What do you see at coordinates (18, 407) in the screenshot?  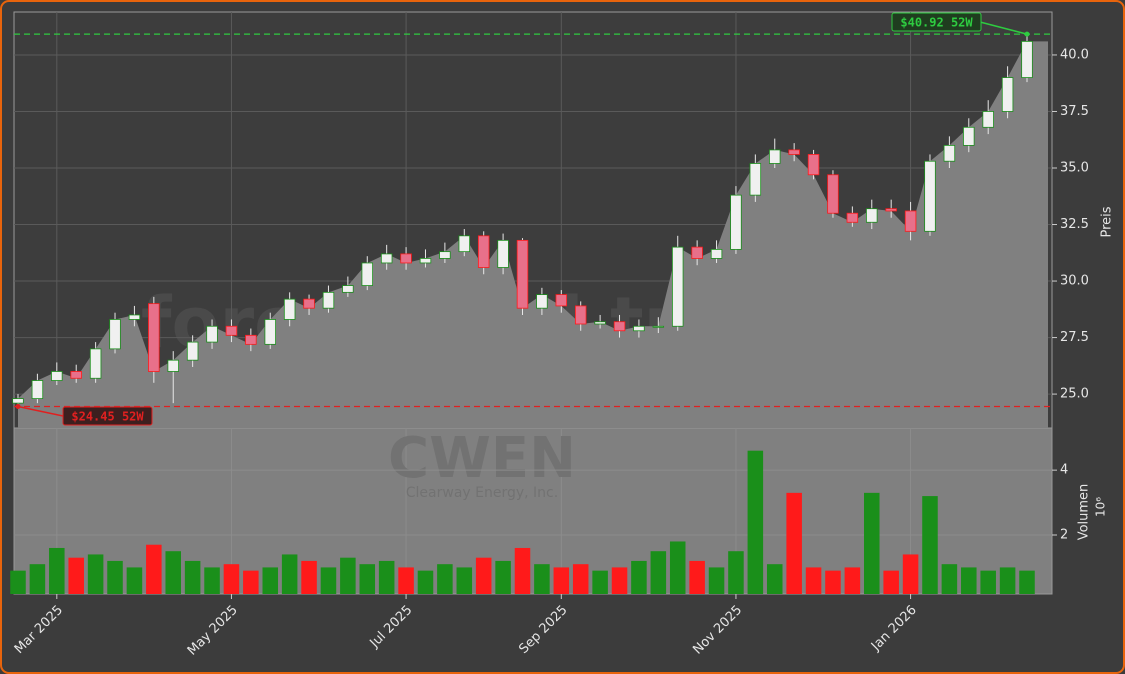 I see `arrow-head` at bounding box center [18, 407].